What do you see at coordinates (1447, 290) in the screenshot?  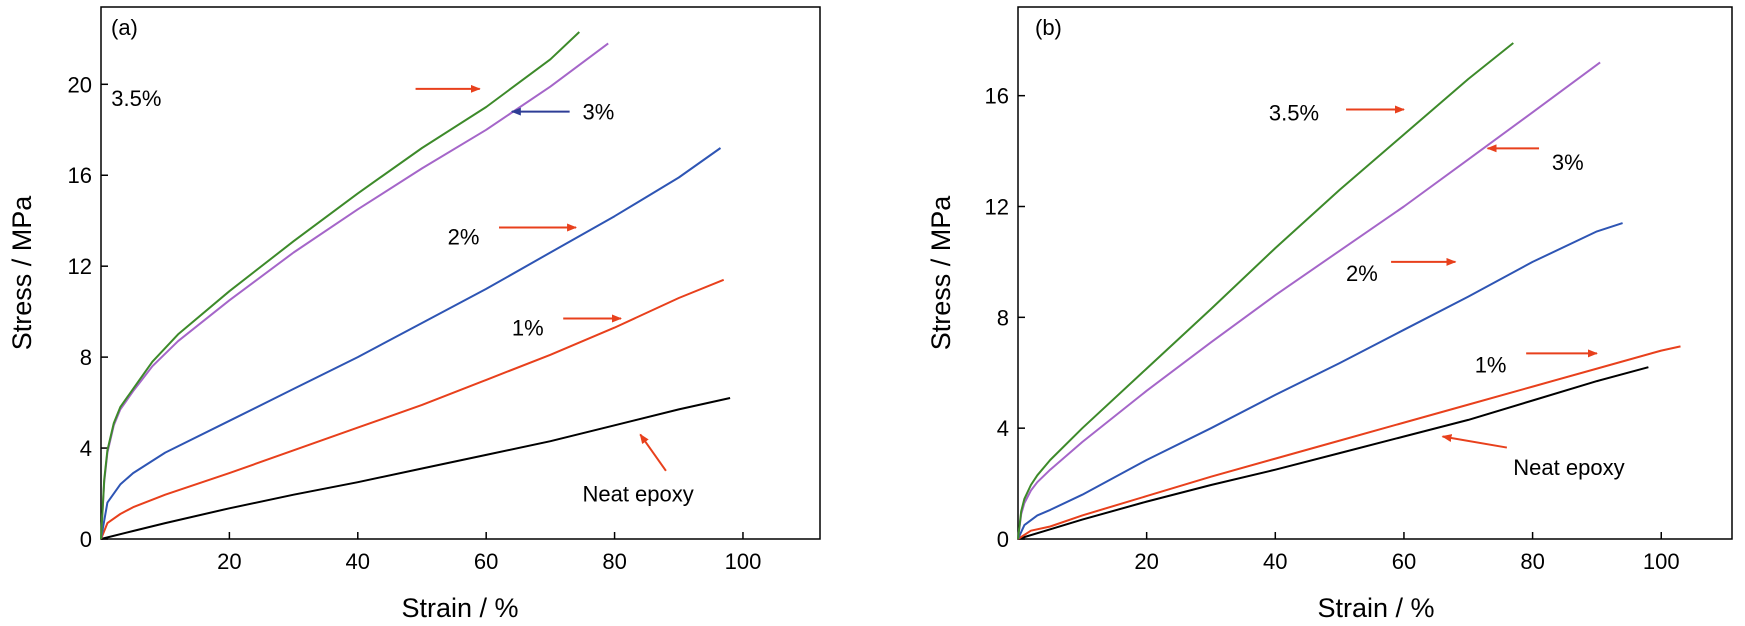 I see `annotations: 3.5% 3% 2% 1% Neat epoxy` at bounding box center [1447, 290].